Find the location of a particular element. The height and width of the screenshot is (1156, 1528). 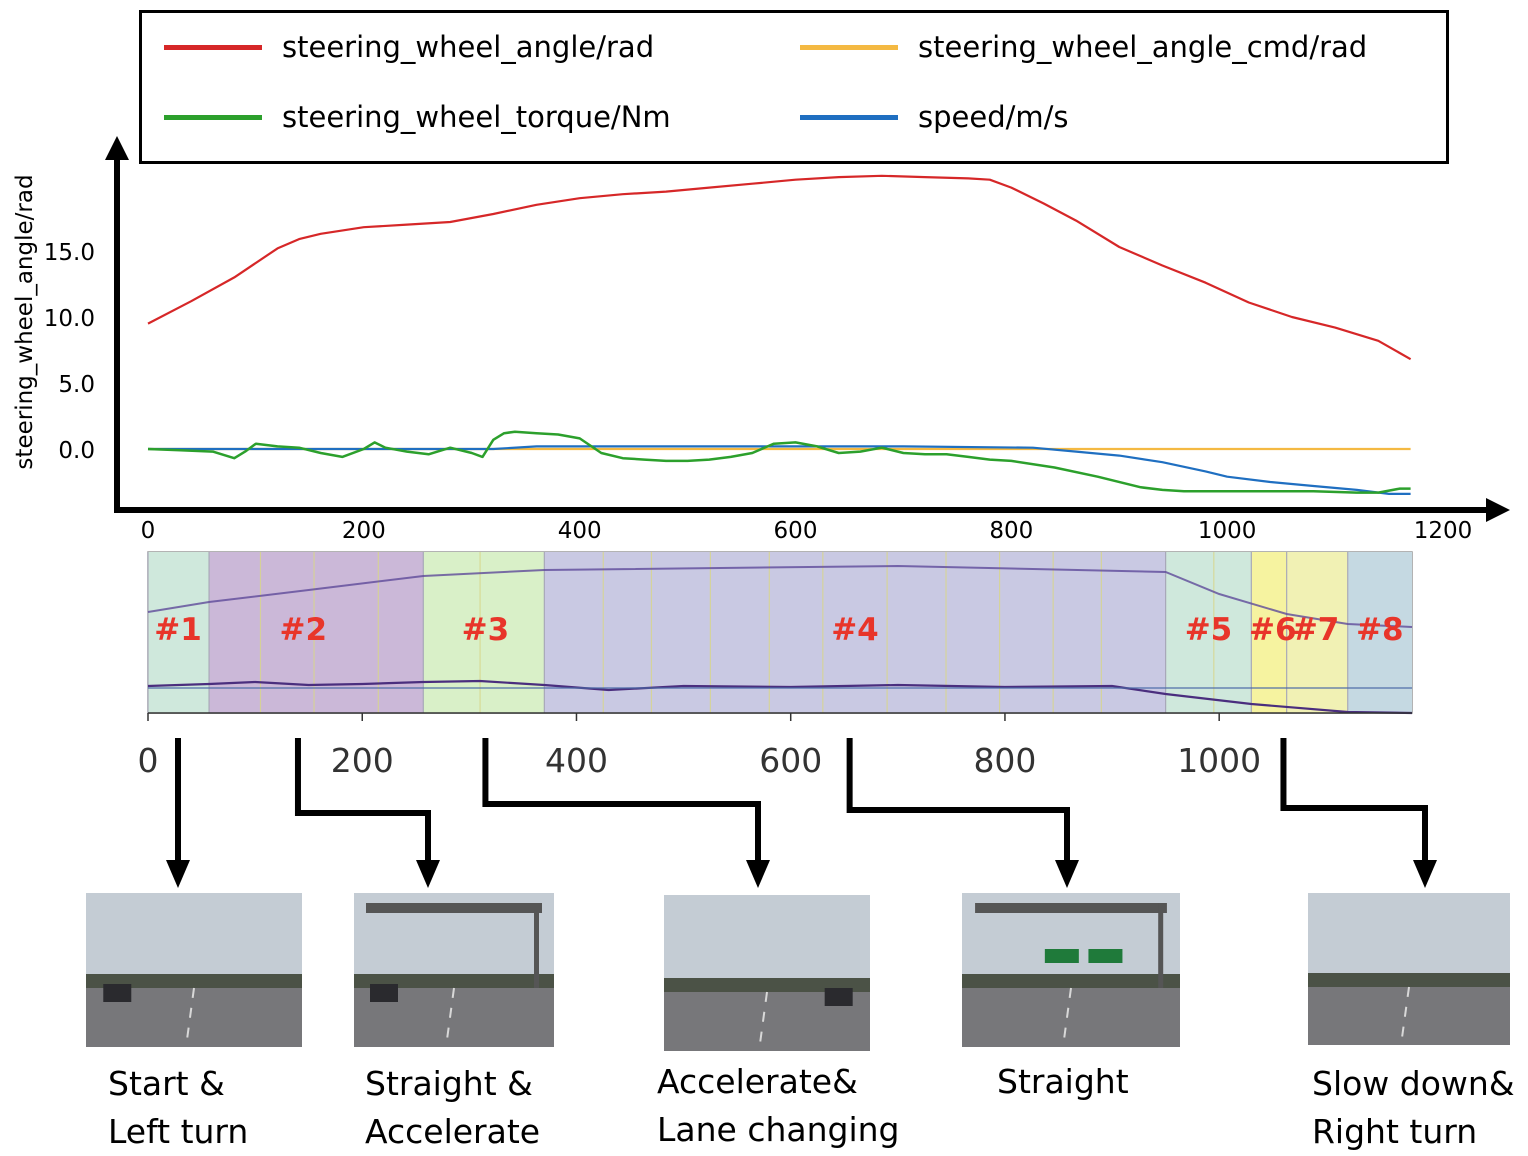

legend-item-steering-cmd: steering_wheel_angle_cmd/rad is located at coordinates (1083, 47).